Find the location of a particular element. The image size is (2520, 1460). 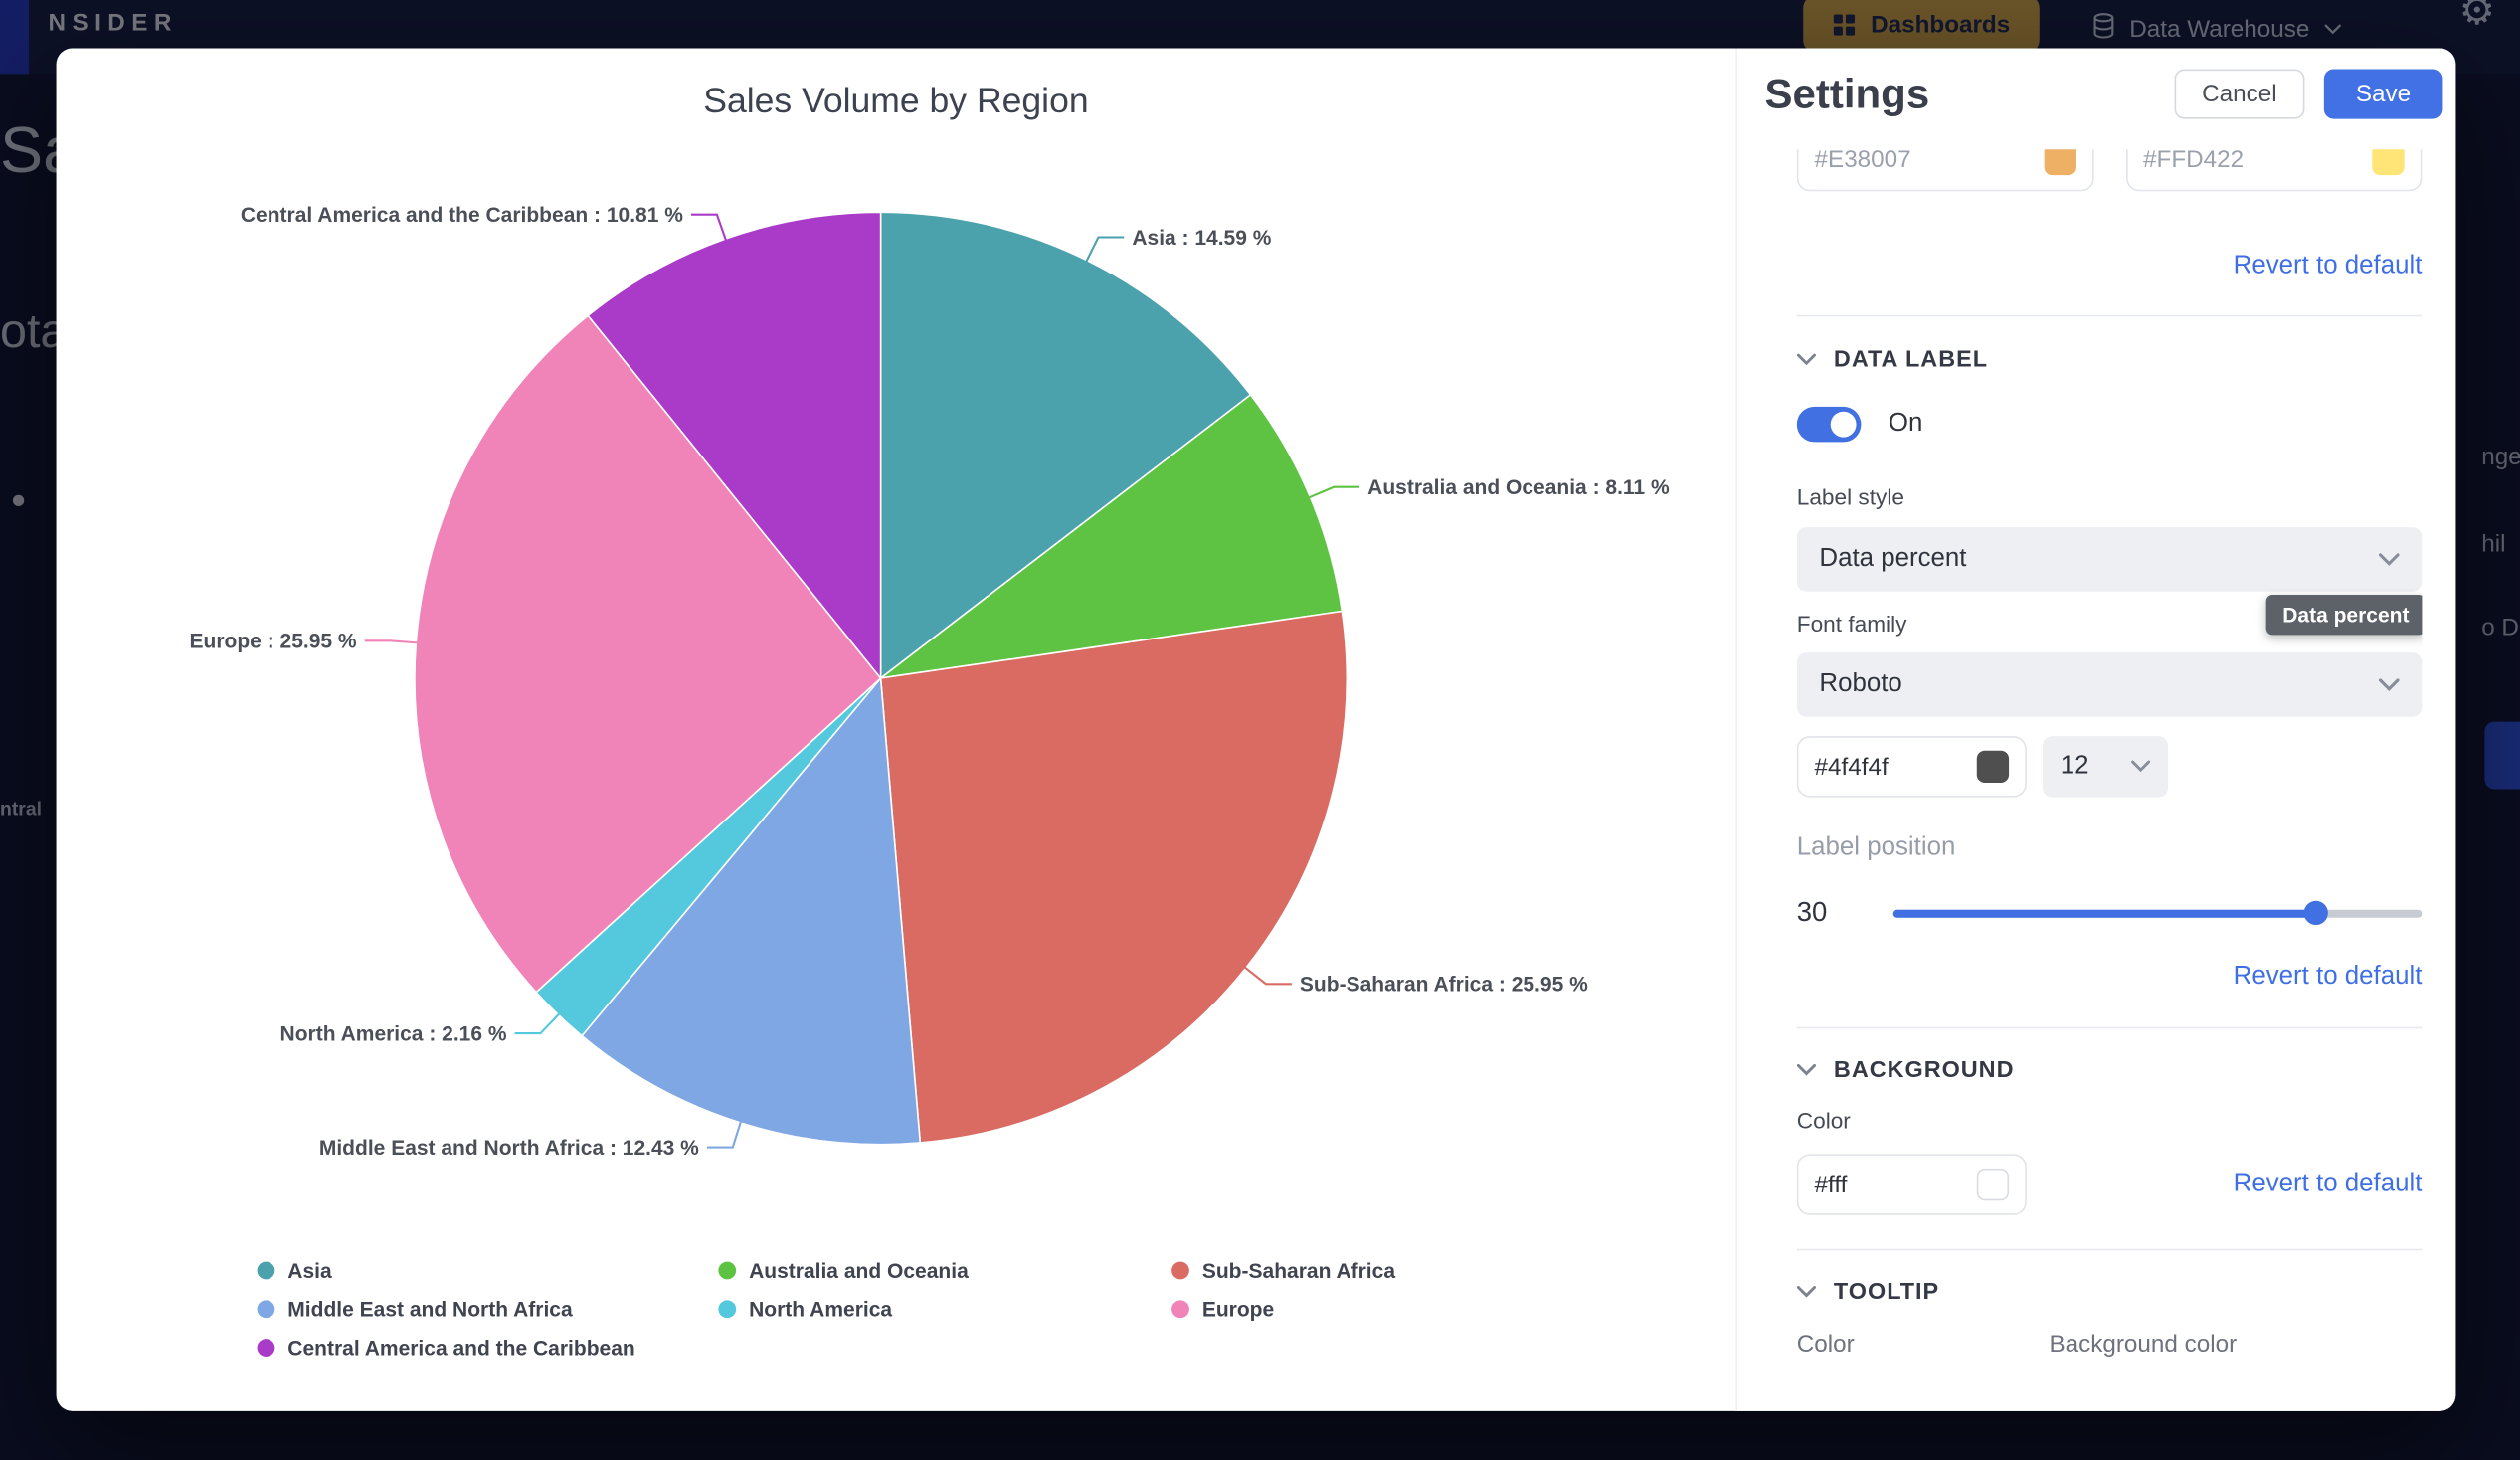

label-position-slider is located at coordinates (2157, 914).